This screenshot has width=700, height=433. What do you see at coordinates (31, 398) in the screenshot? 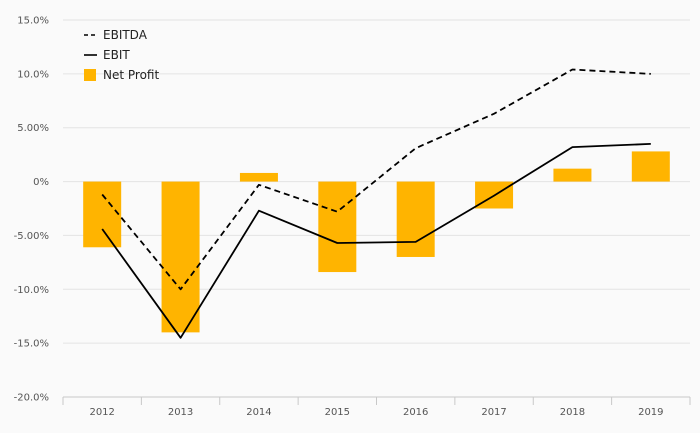
I see `y-tick-label: -20.0%` at bounding box center [31, 398].